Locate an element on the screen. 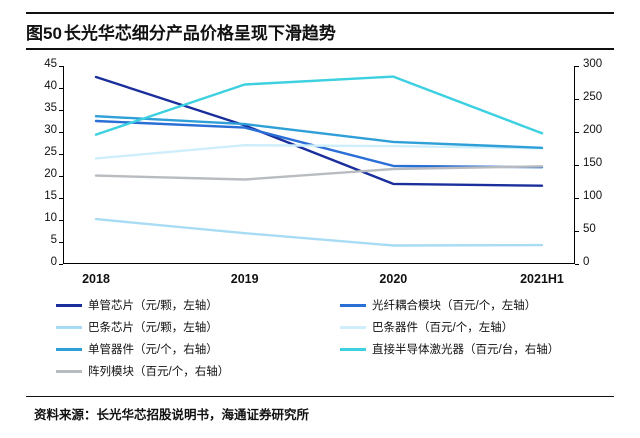  y-axis-left-tick-label: 10 is located at coordinates (50, 218).